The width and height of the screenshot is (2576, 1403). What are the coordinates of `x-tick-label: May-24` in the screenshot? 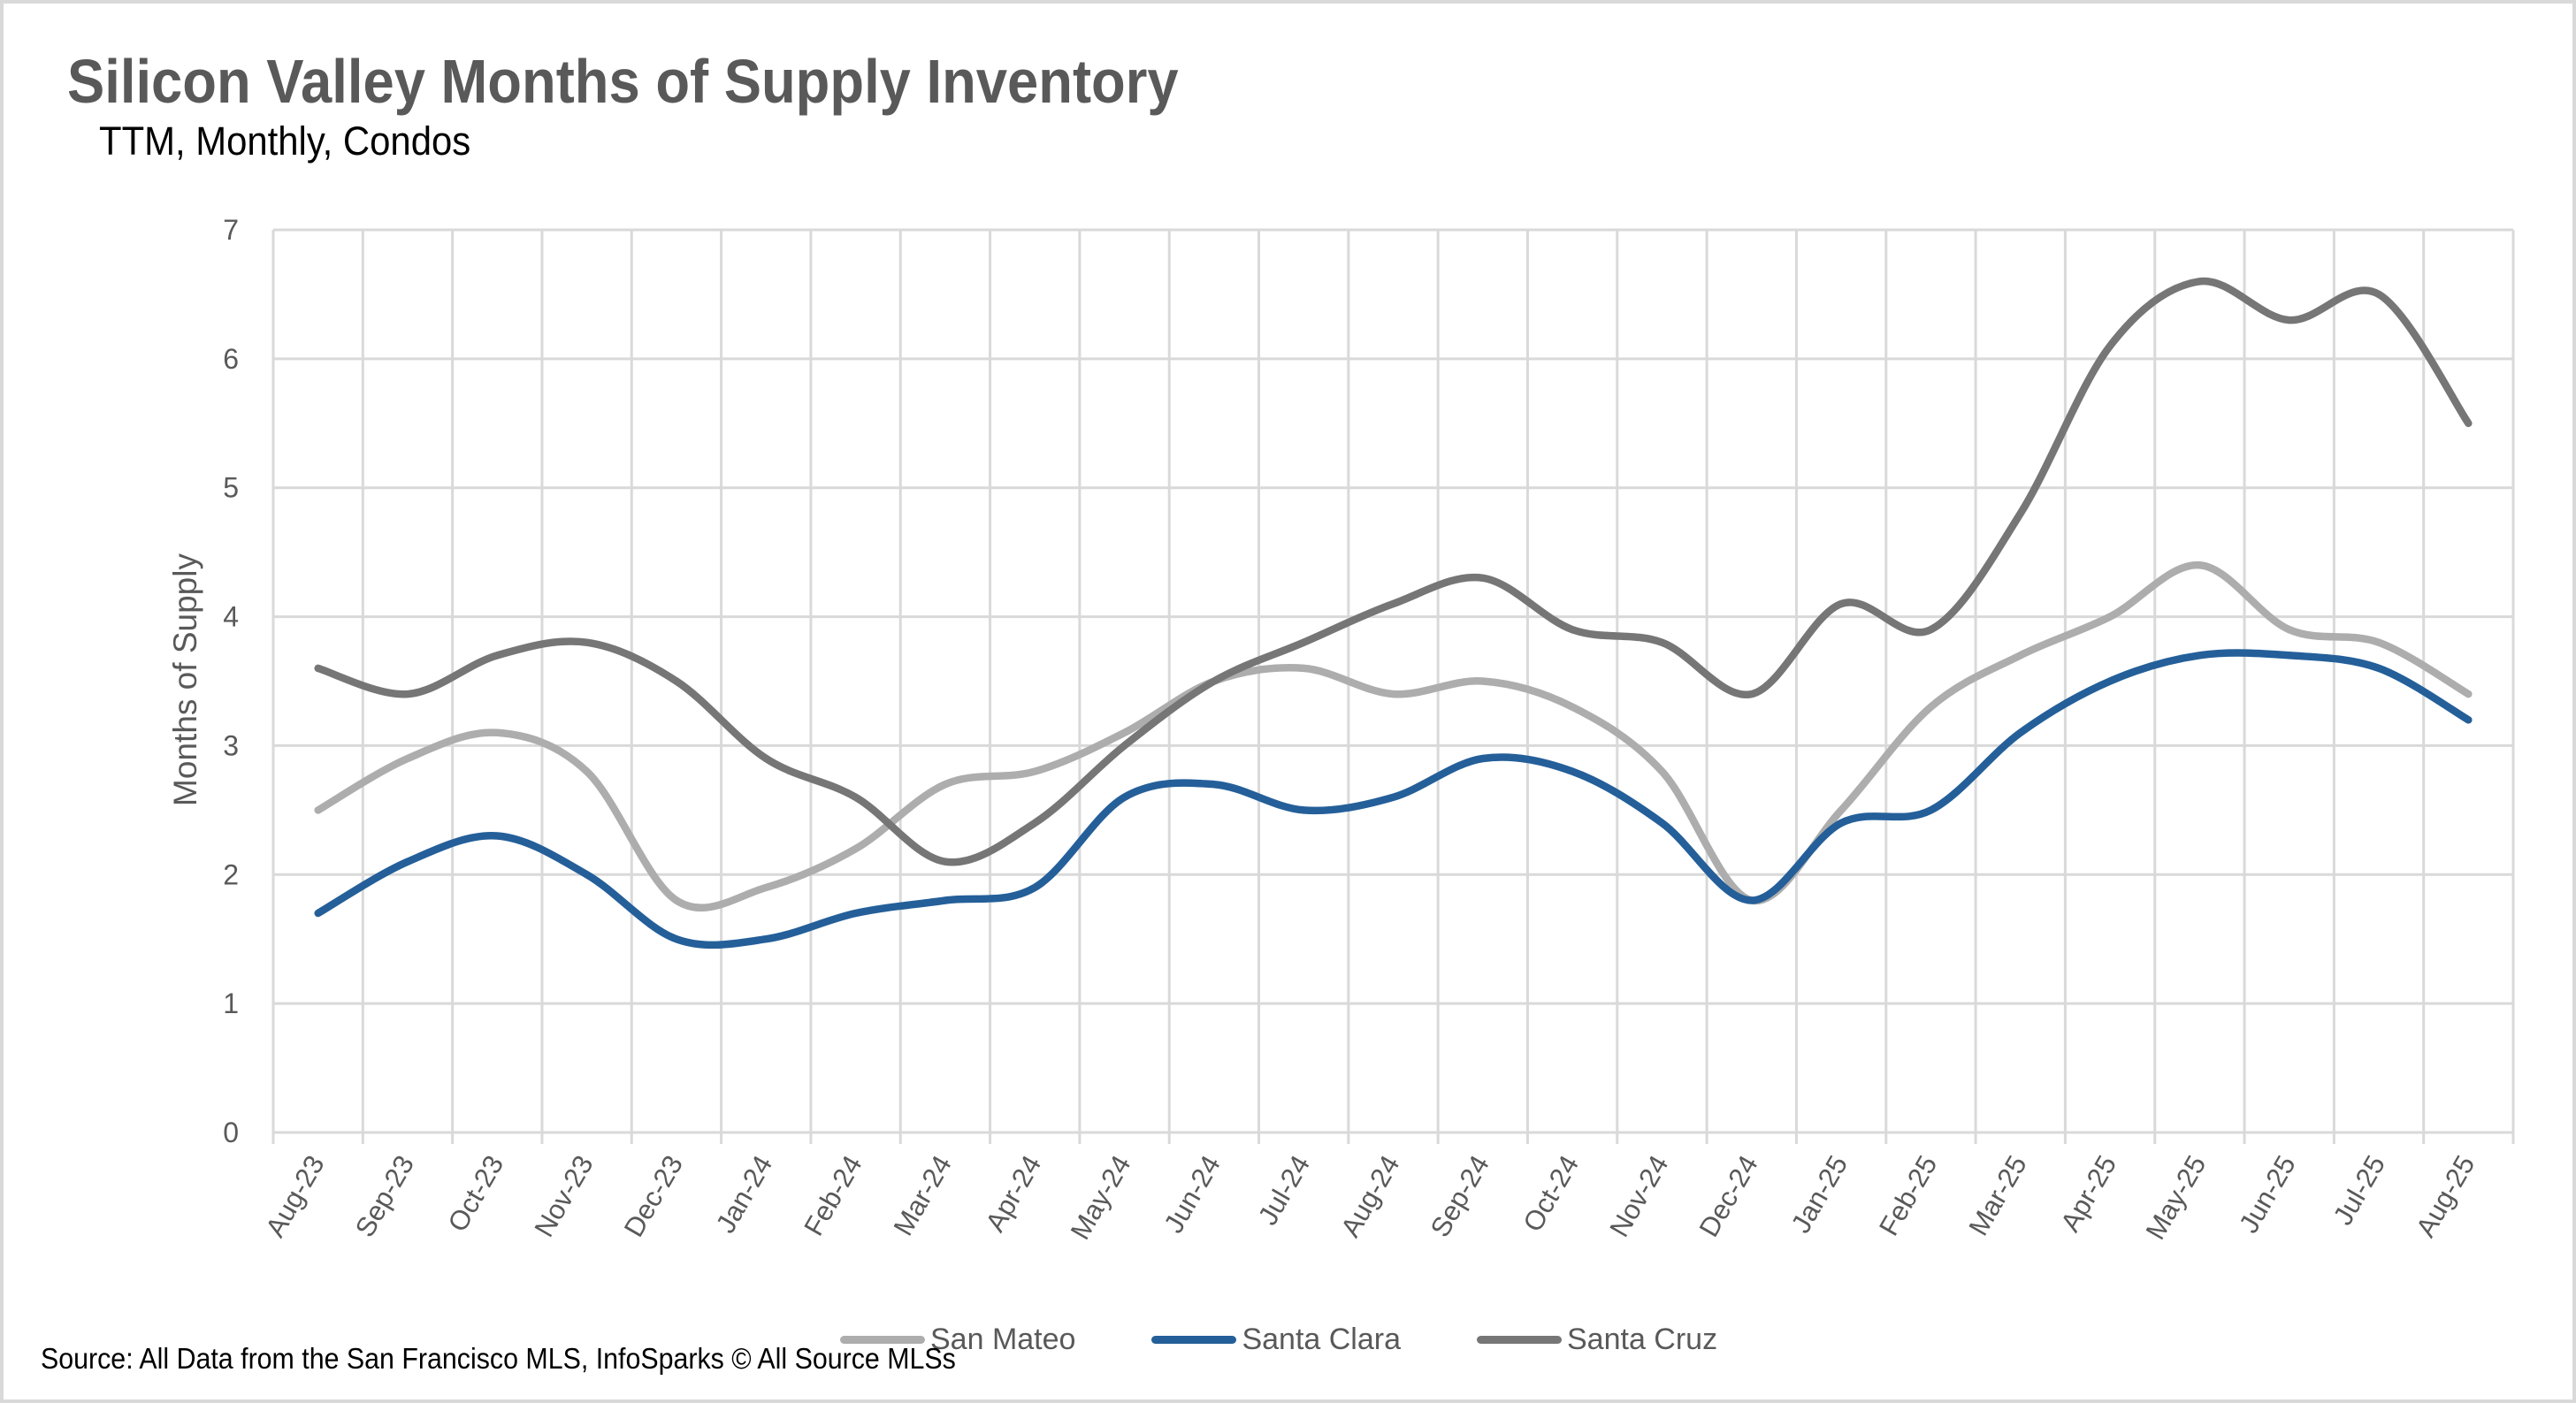 It's located at (1101, 1197).